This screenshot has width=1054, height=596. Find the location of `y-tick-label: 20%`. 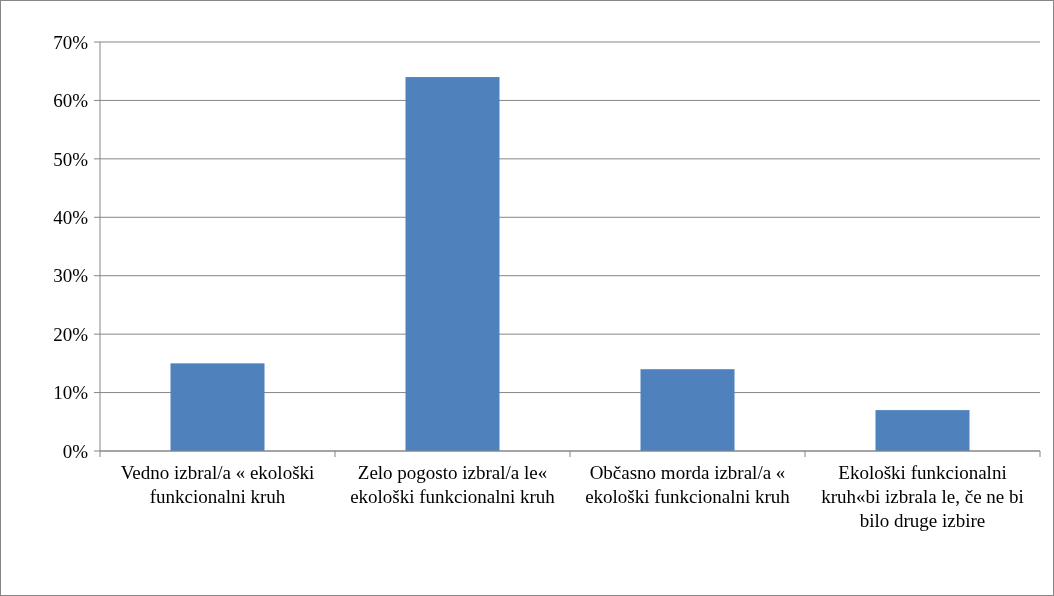

y-tick-label: 20% is located at coordinates (71, 334).